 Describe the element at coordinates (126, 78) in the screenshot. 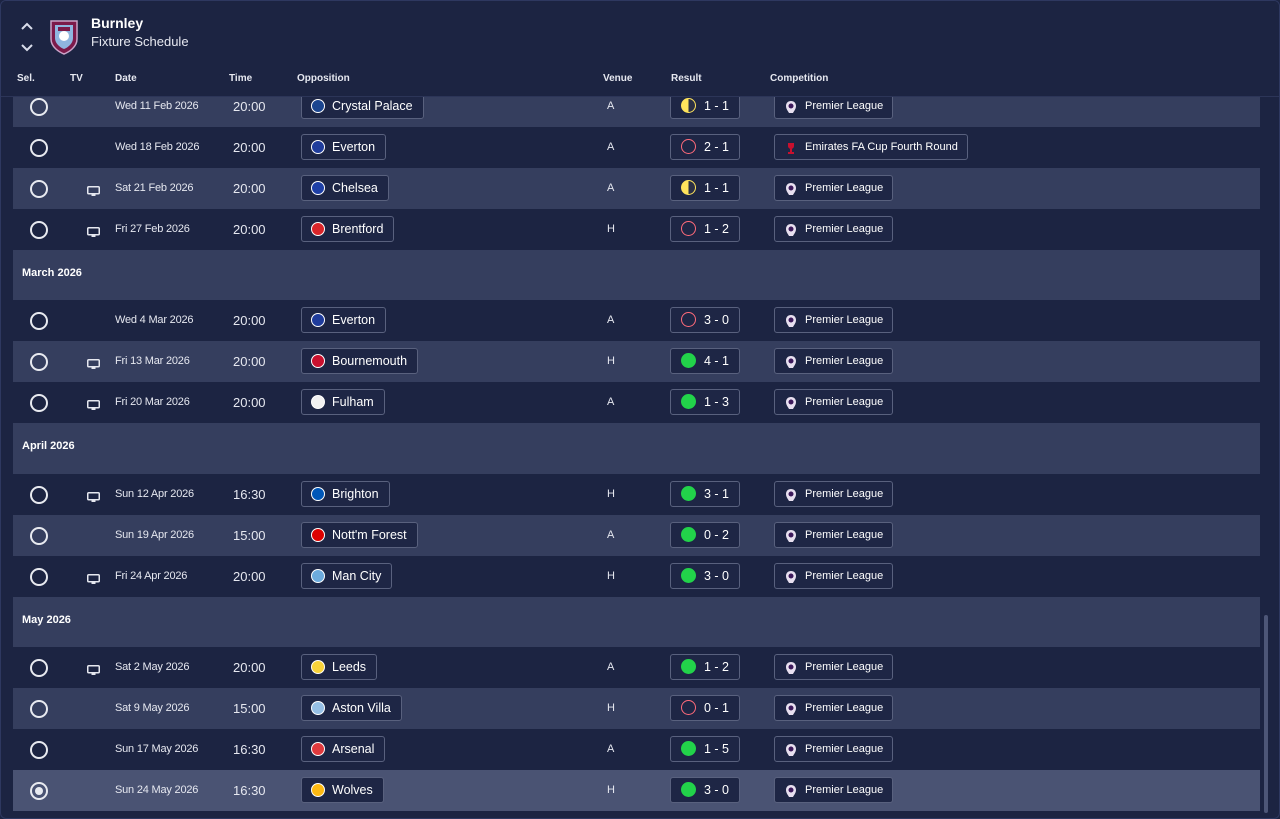

I see `column-header-date: Date` at that location.